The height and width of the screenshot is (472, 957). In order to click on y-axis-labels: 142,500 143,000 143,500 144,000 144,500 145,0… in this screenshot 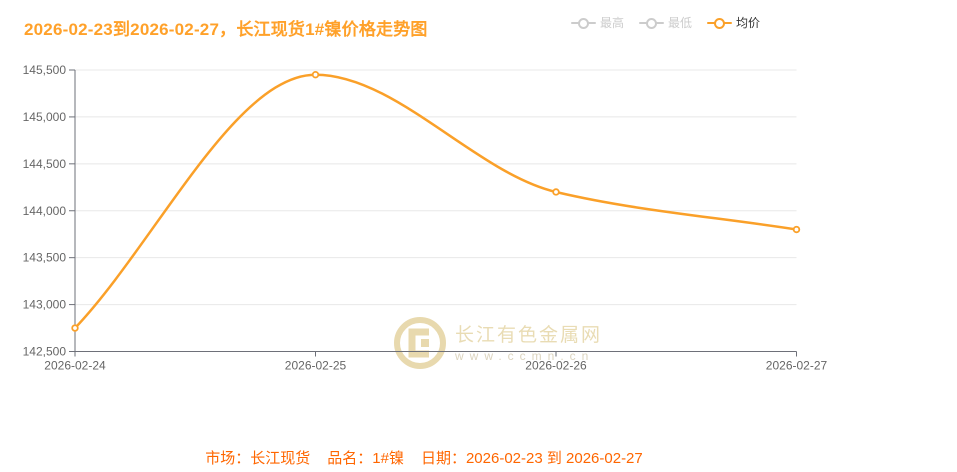, I will do `click(49, 211)`.